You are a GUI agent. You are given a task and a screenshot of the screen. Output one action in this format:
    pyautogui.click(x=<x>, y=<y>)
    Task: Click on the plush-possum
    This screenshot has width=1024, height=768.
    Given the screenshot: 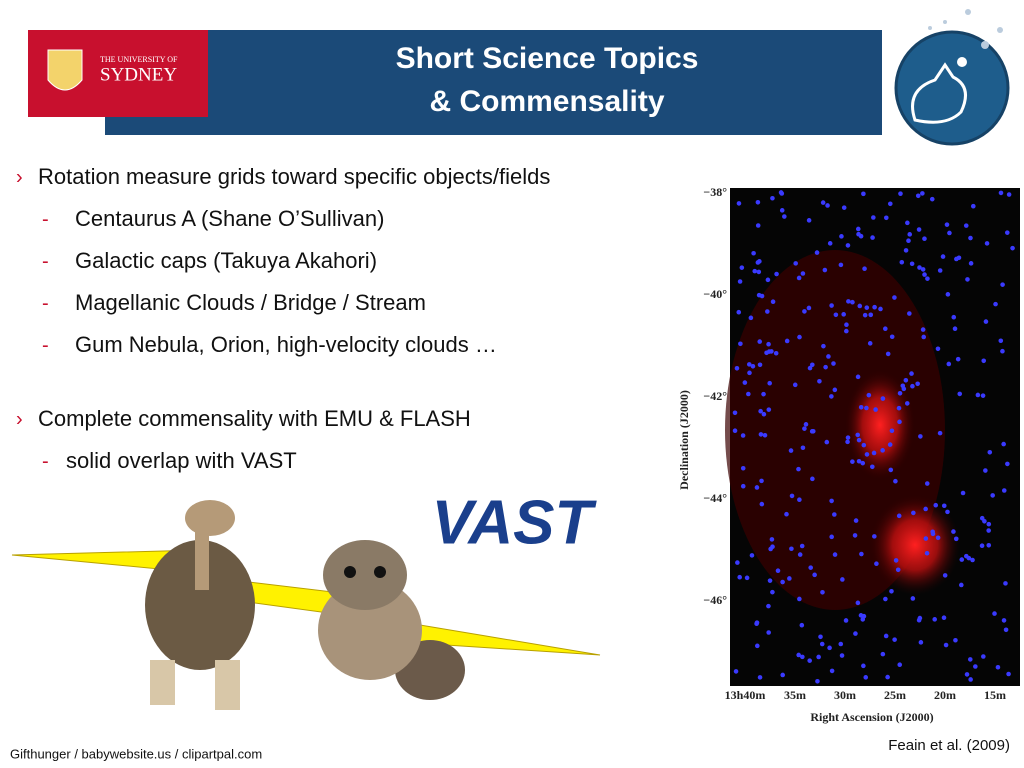 What is the action you would take?
    pyautogui.click(x=391, y=620)
    